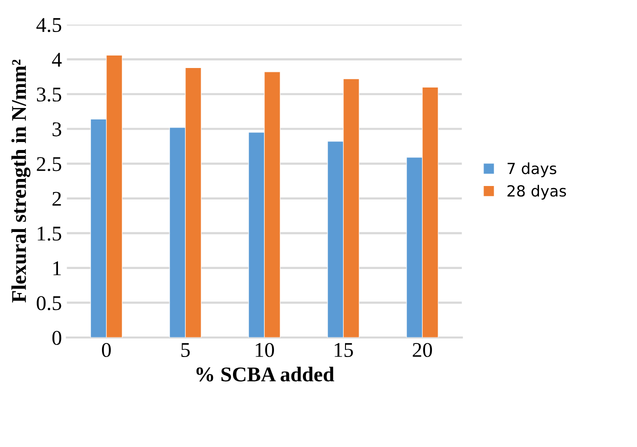  I want to click on y-tick-label: 3.5, so click(49, 95).